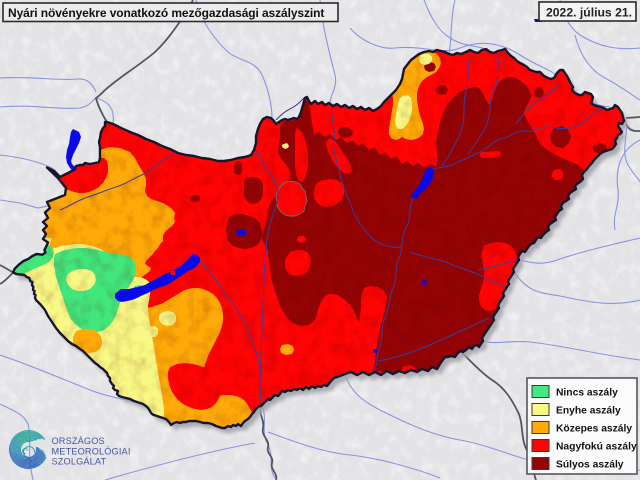 The height and width of the screenshot is (485, 640). What do you see at coordinates (79, 462) in the screenshot?
I see `svg-text: SZOLGÁLAT` at bounding box center [79, 462].